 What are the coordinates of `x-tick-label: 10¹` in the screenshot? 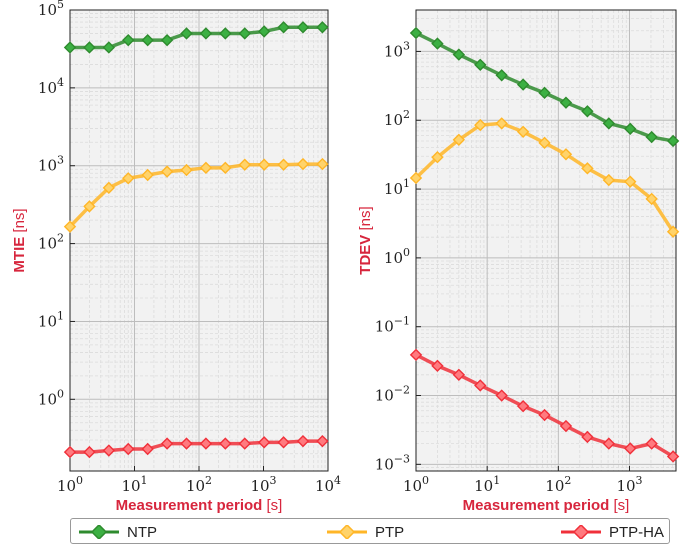 It's located at (134, 484).